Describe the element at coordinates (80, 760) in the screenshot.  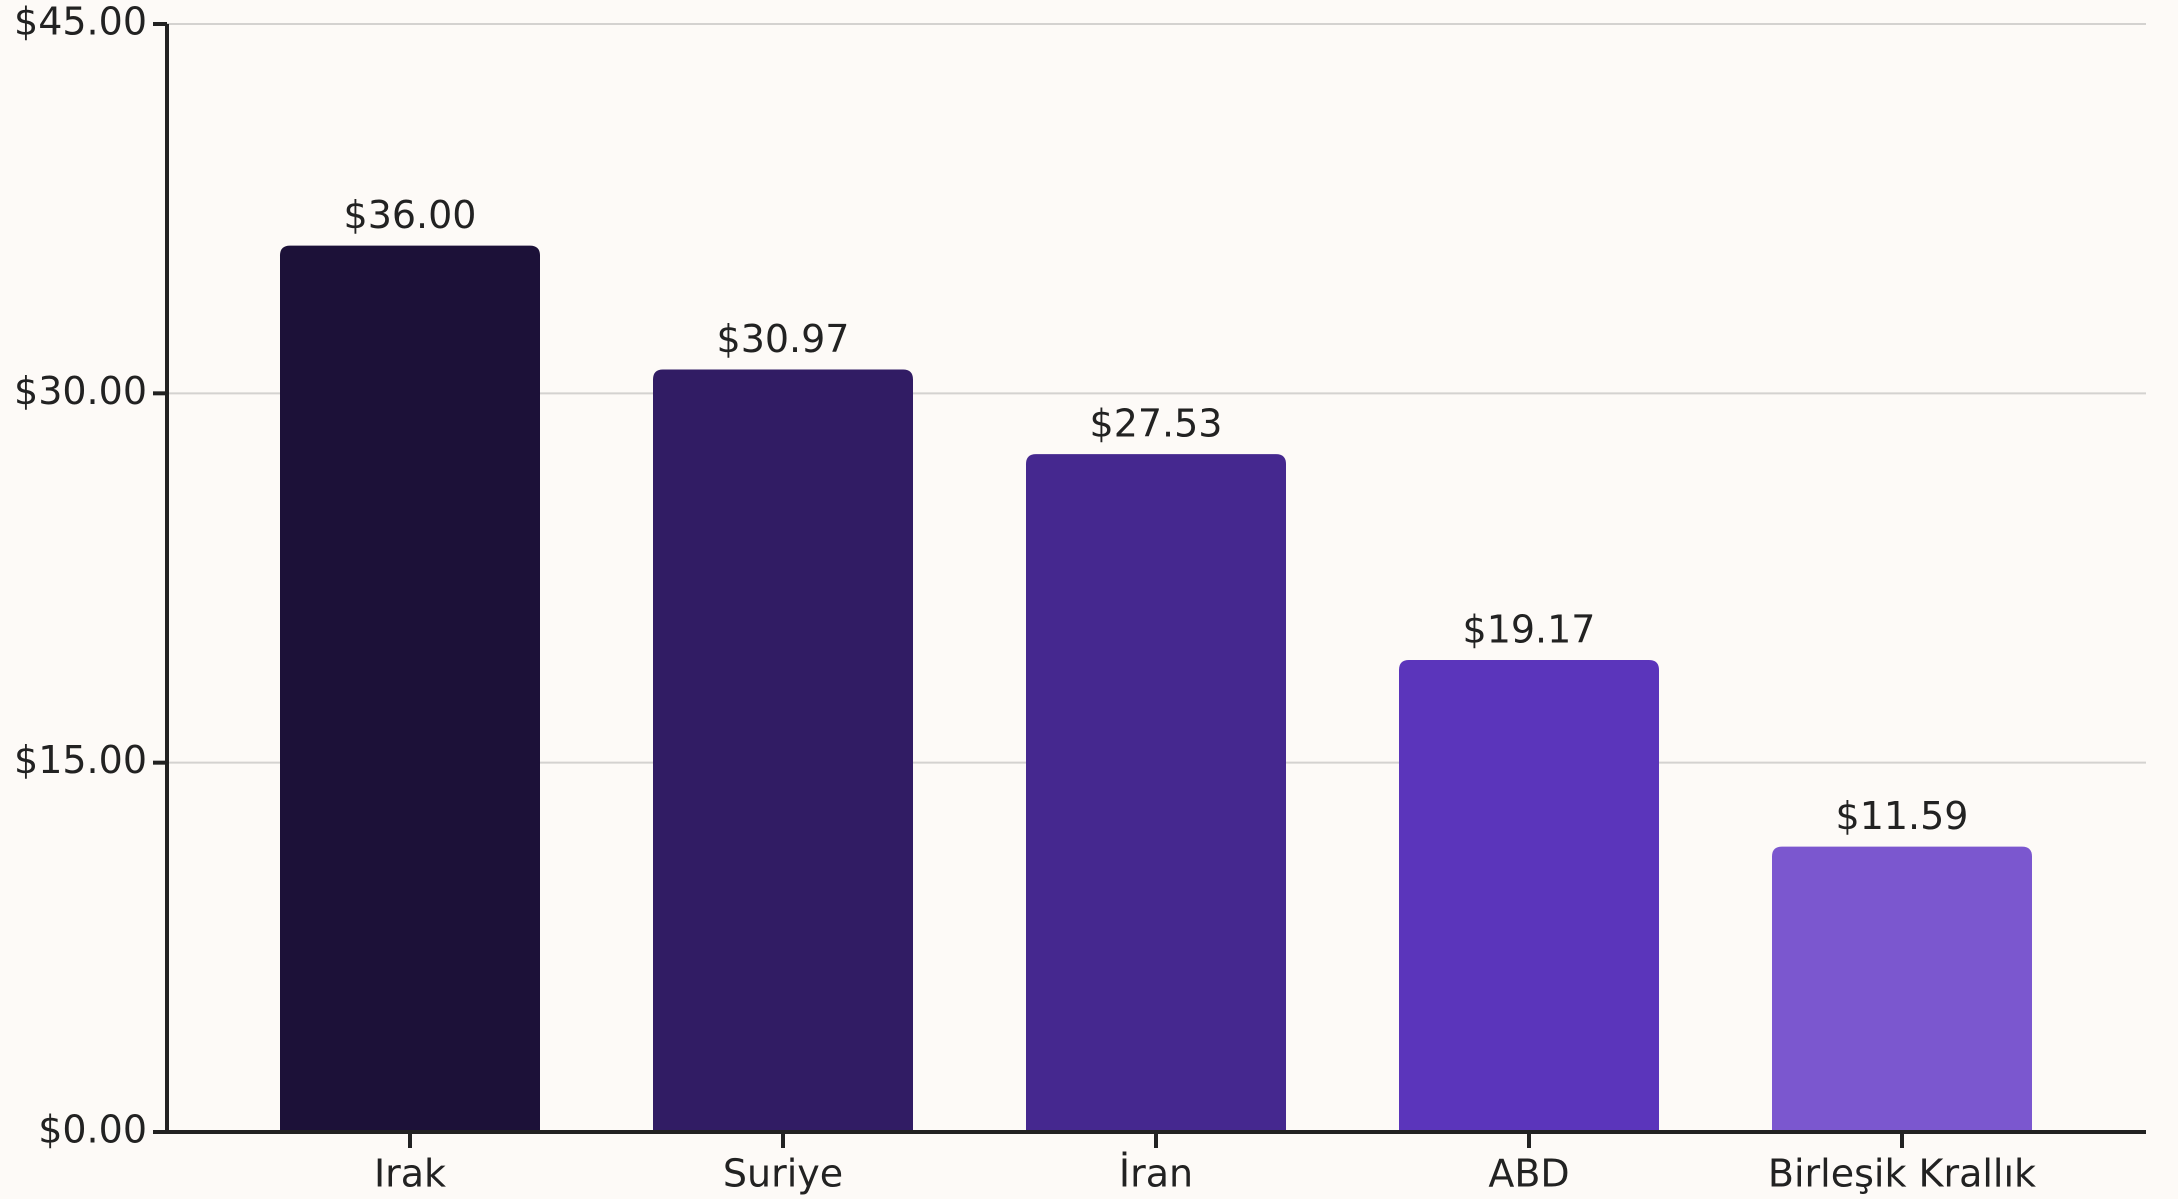
I see `y-tick-label: $15.00` at that location.